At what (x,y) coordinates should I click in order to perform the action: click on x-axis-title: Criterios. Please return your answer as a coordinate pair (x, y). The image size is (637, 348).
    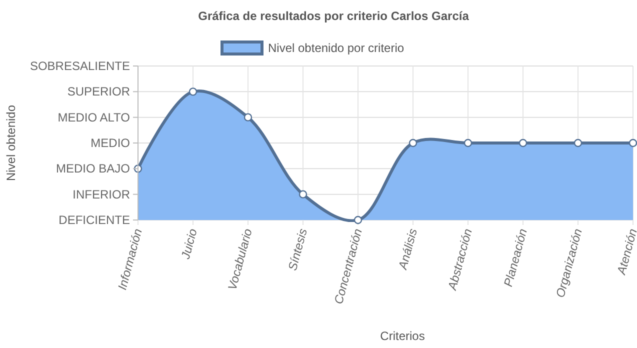
    Looking at the image, I should click on (402, 336).